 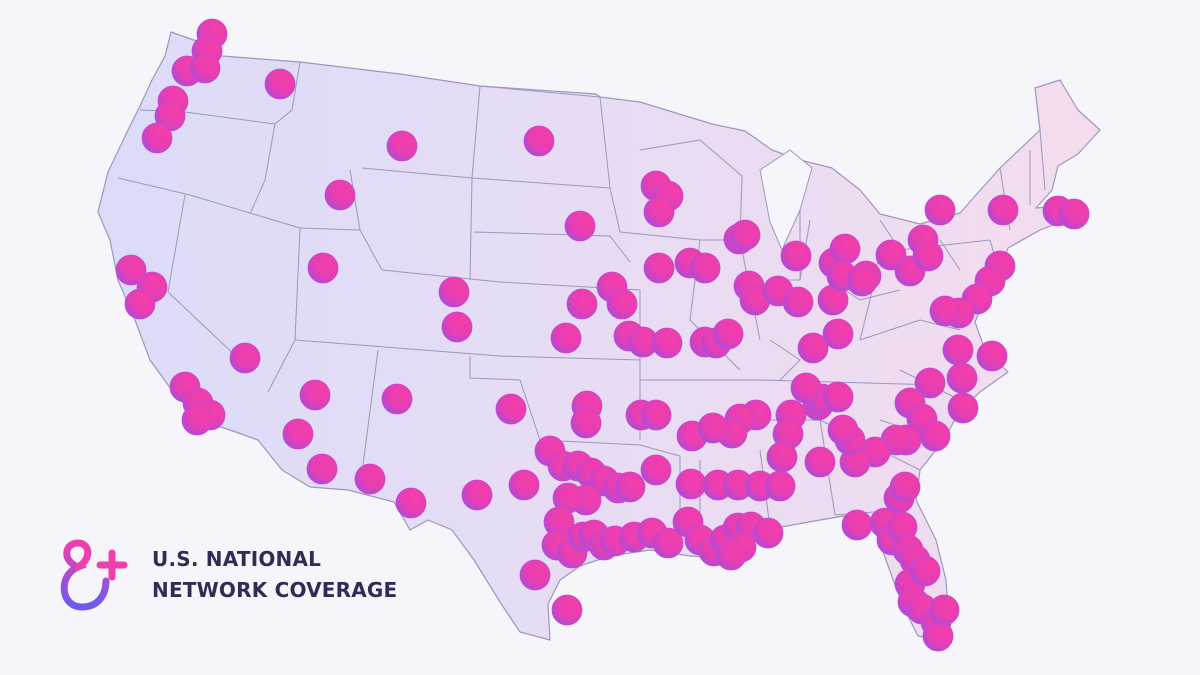 I want to click on ampersand-plus-logo, so click(x=94, y=575).